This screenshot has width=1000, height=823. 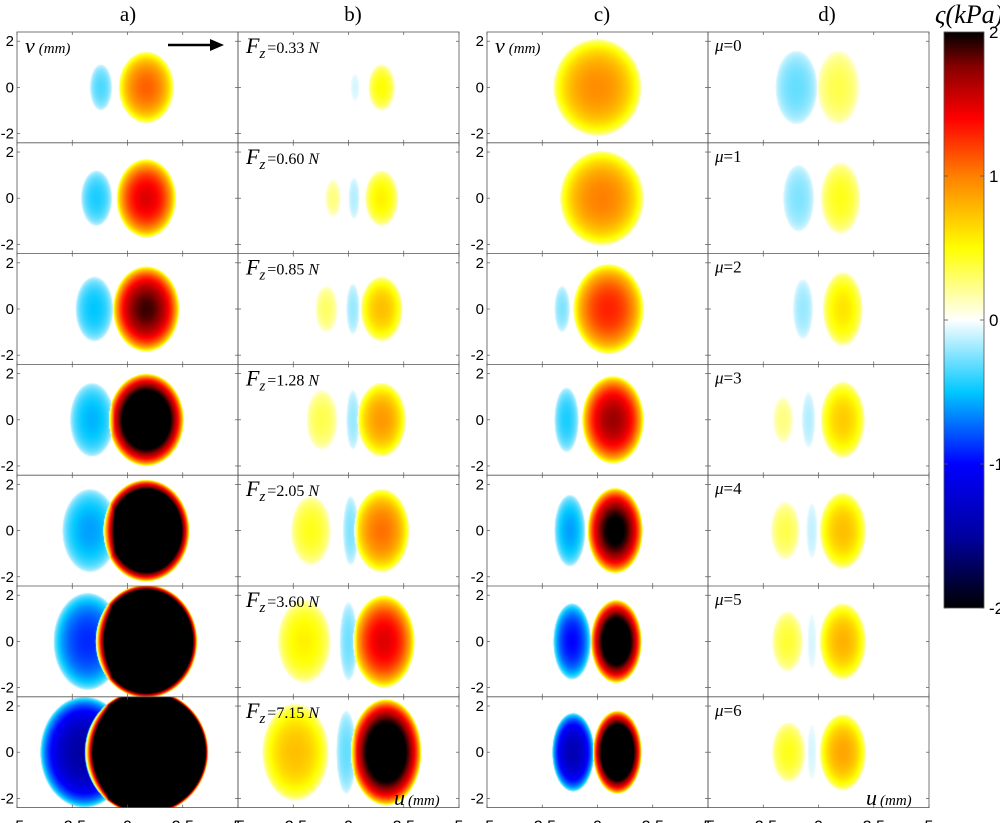 What do you see at coordinates (282, 158) in the screenshot?
I see `force-label: Fz =0.60 N` at bounding box center [282, 158].